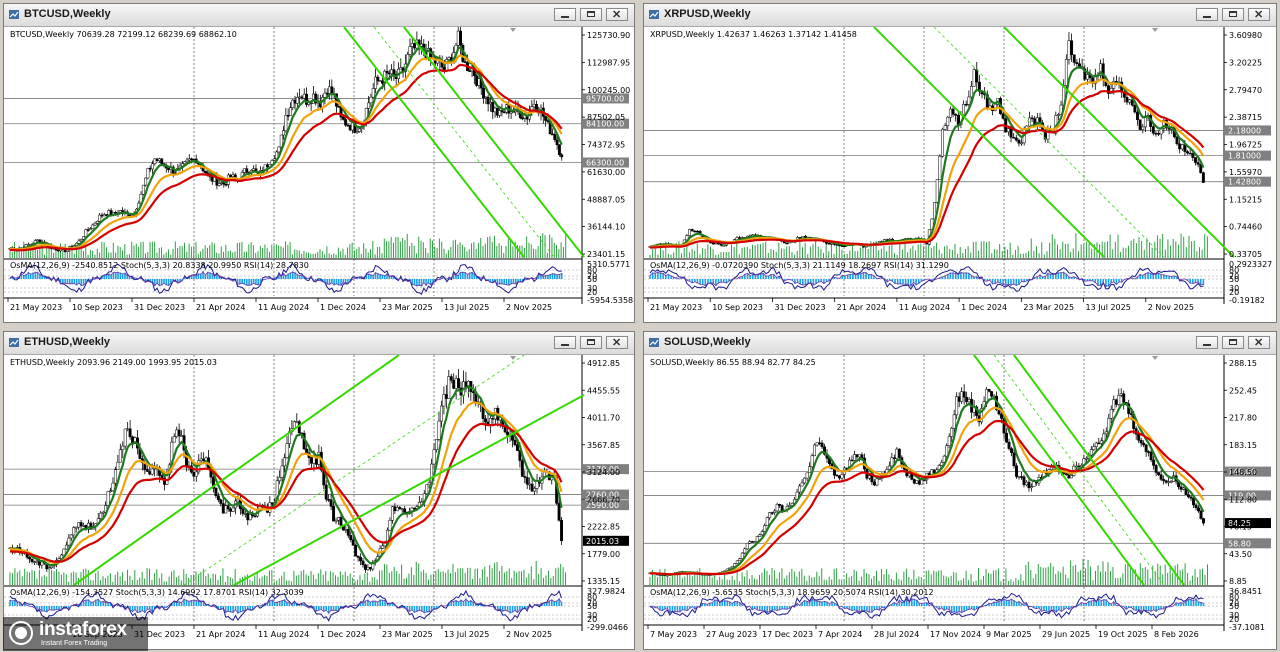  What do you see at coordinates (654, 14) in the screenshot?
I see `chart-window-icon` at bounding box center [654, 14].